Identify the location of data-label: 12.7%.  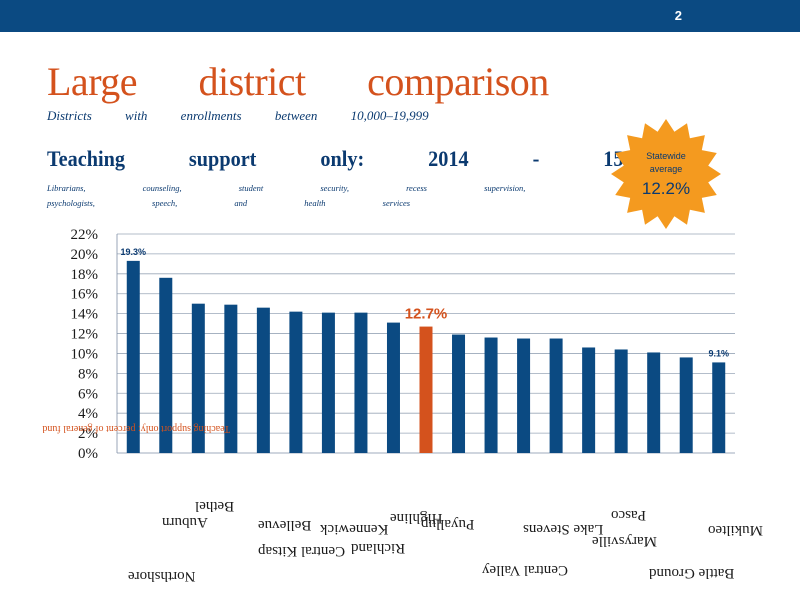
(426, 314).